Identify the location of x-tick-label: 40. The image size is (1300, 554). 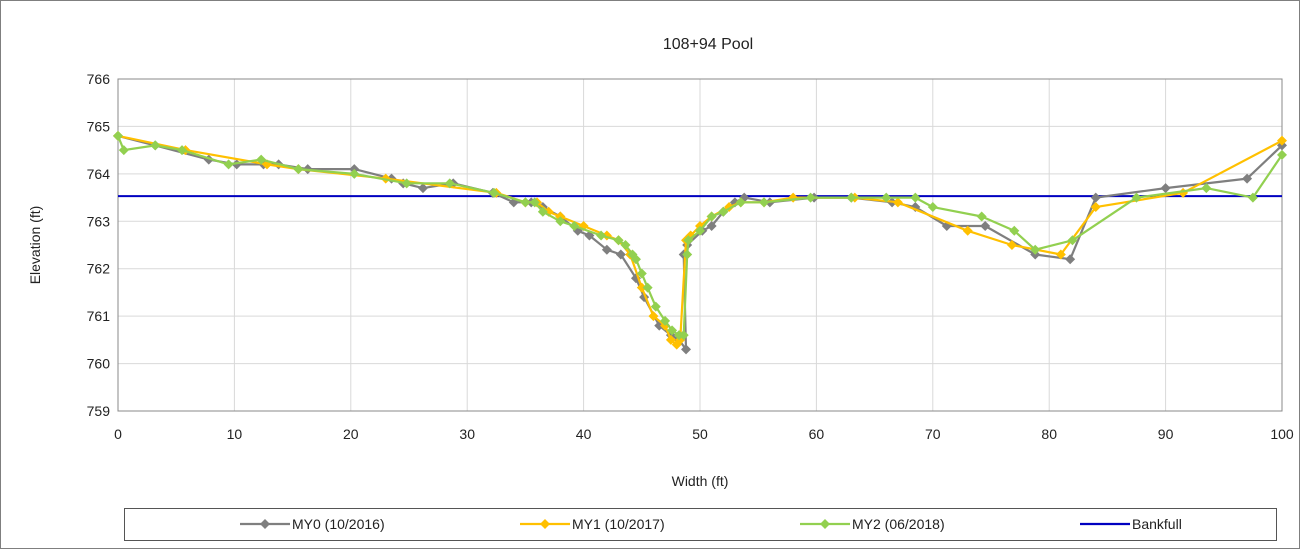
(584, 434).